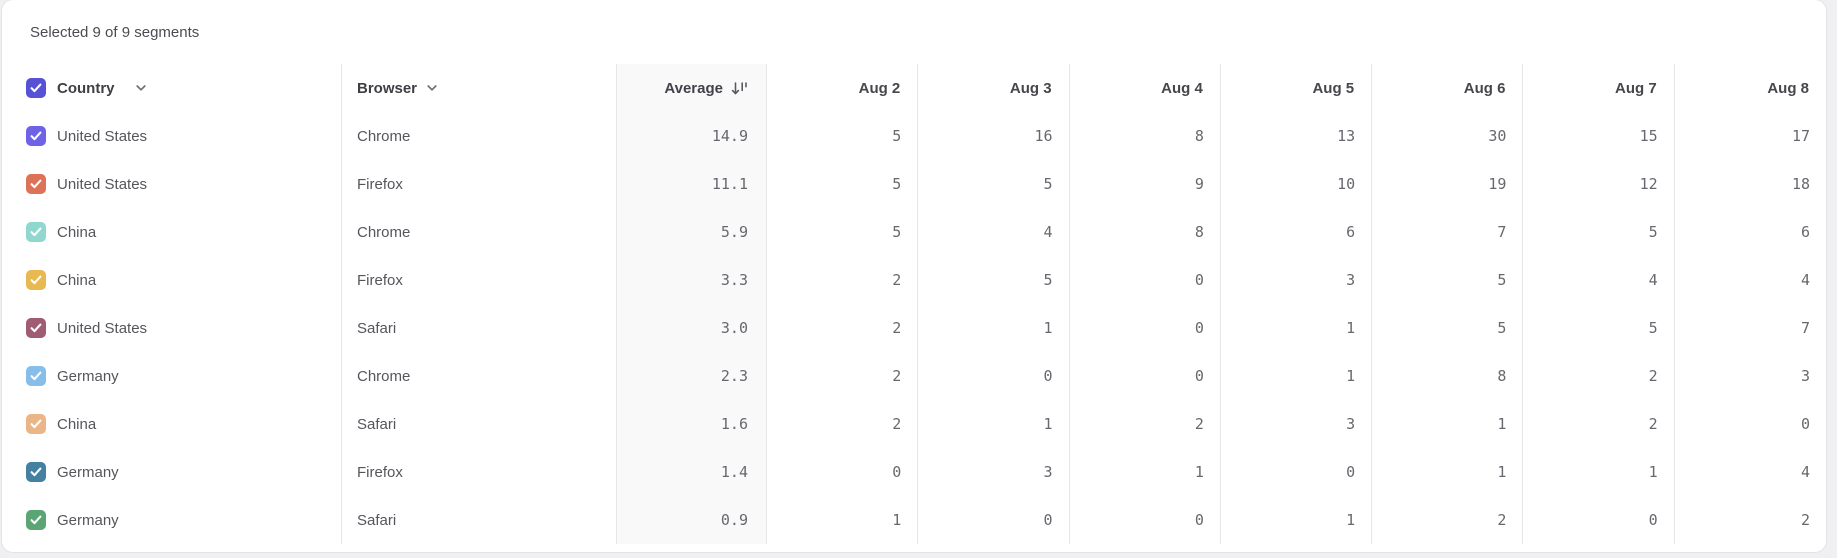 Image resolution: width=1837 pixels, height=558 pixels. Describe the element at coordinates (1297, 136) in the screenshot. I see `value-cell: 13` at that location.